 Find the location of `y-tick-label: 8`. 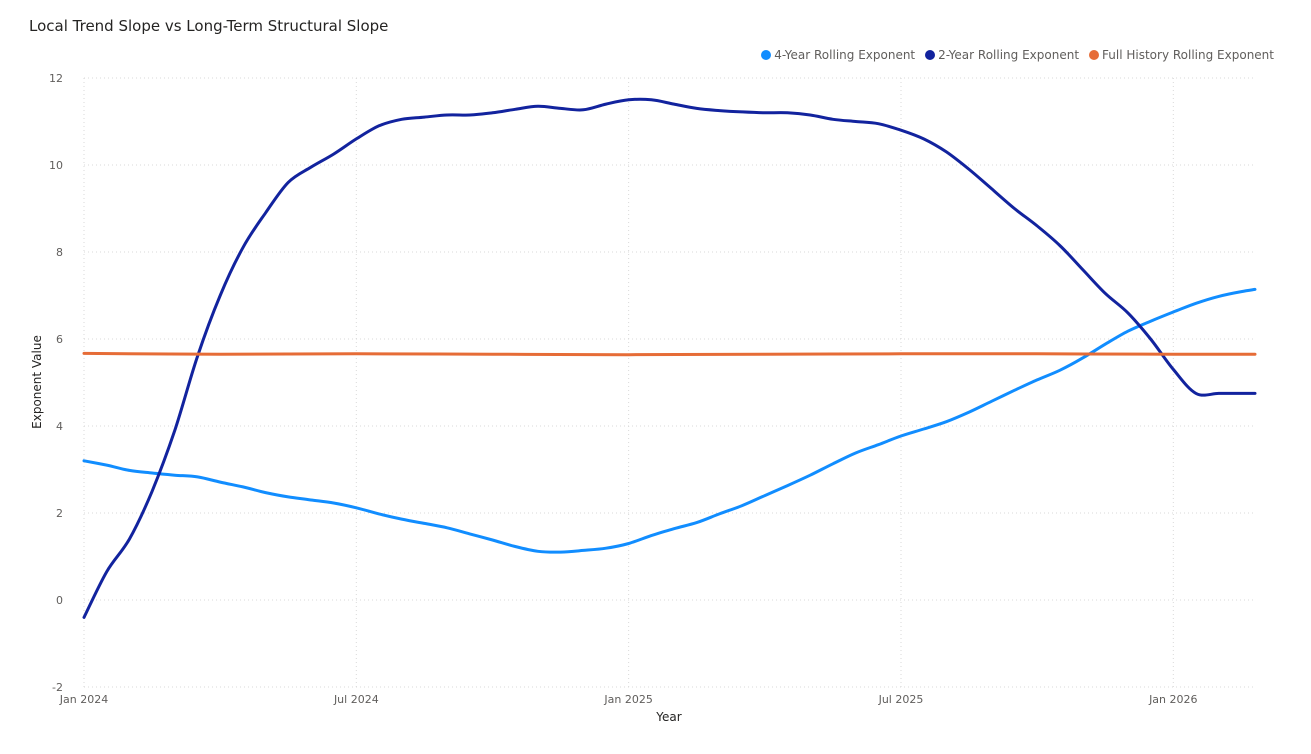

y-tick-label: 8 is located at coordinates (59, 252).